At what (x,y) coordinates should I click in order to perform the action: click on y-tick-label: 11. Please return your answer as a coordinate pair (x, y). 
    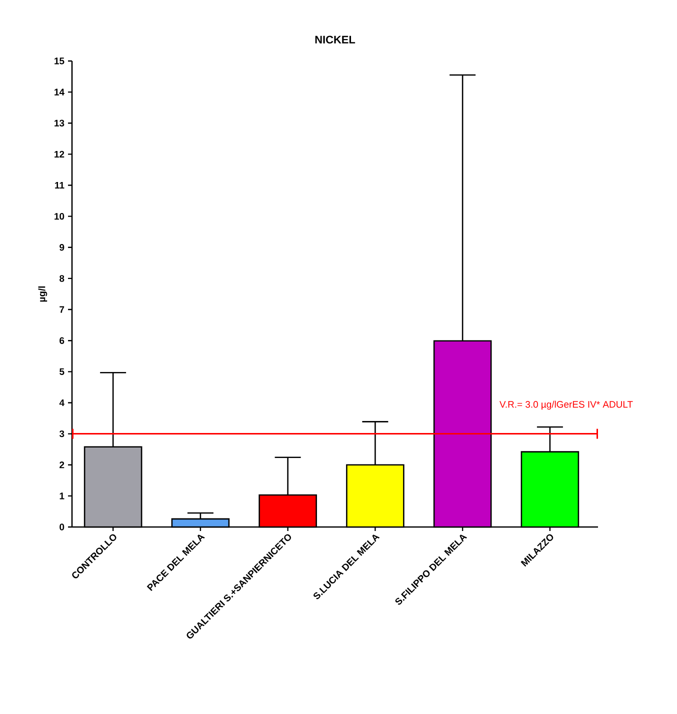
    Looking at the image, I should click on (59, 185).